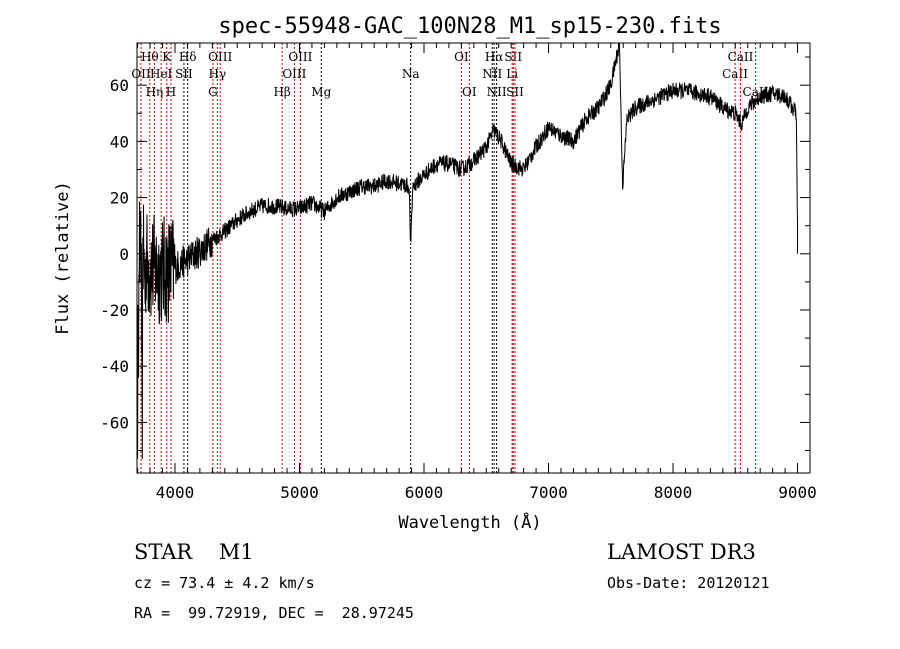  I want to click on y-tick-label: 60, so click(119, 85).